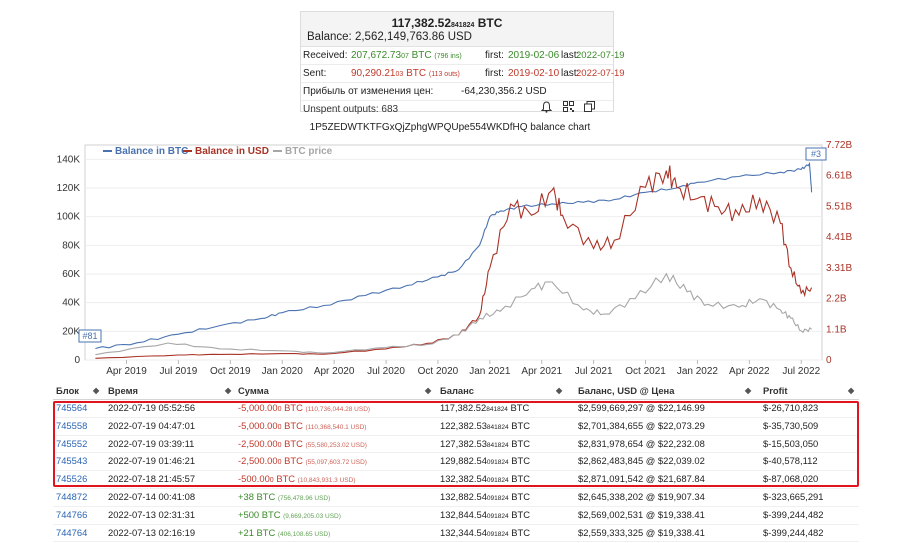 Image resolution: width=900 pixels, height=543 pixels. What do you see at coordinates (249, 514) in the screenshot?
I see `row-amount-value: +500` at bounding box center [249, 514].